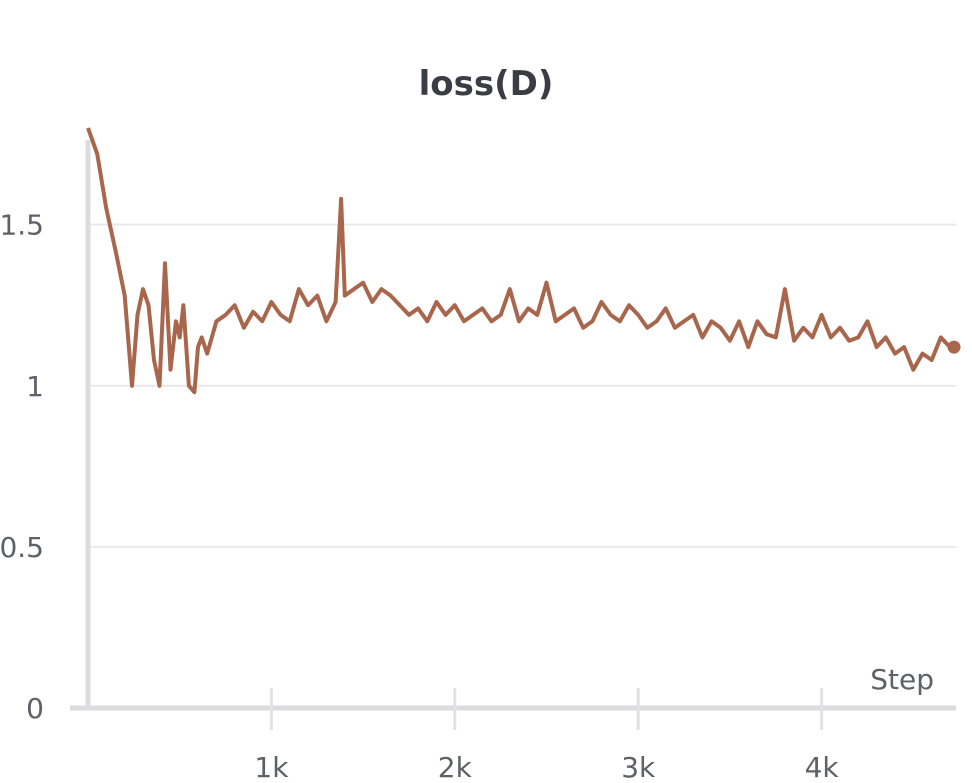 This screenshot has height=783, width=972. What do you see at coordinates (822, 767) in the screenshot?
I see `x-tick-label: 4k` at bounding box center [822, 767].